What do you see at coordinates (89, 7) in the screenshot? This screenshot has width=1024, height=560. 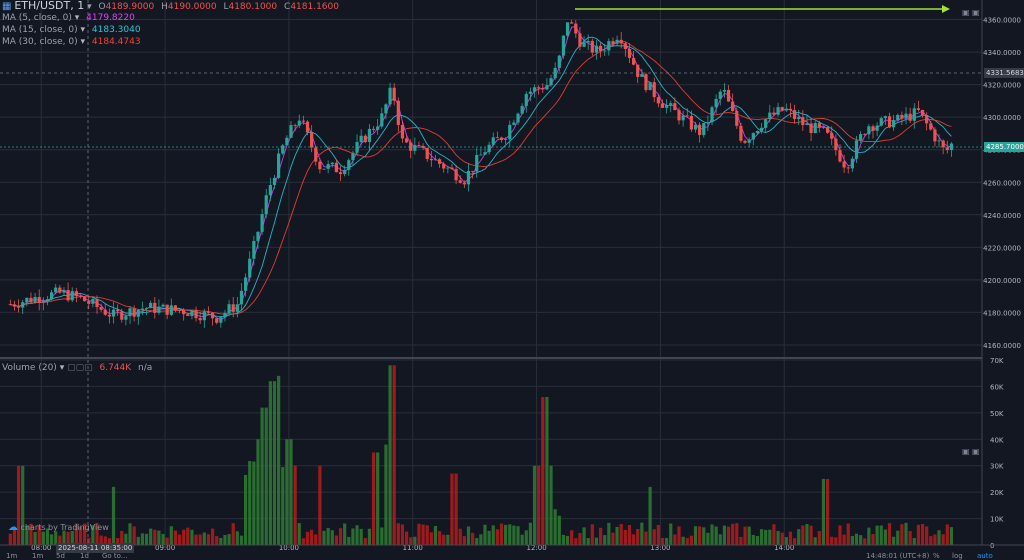 I see `symbol-dropdown-icon: ▾` at bounding box center [89, 7].